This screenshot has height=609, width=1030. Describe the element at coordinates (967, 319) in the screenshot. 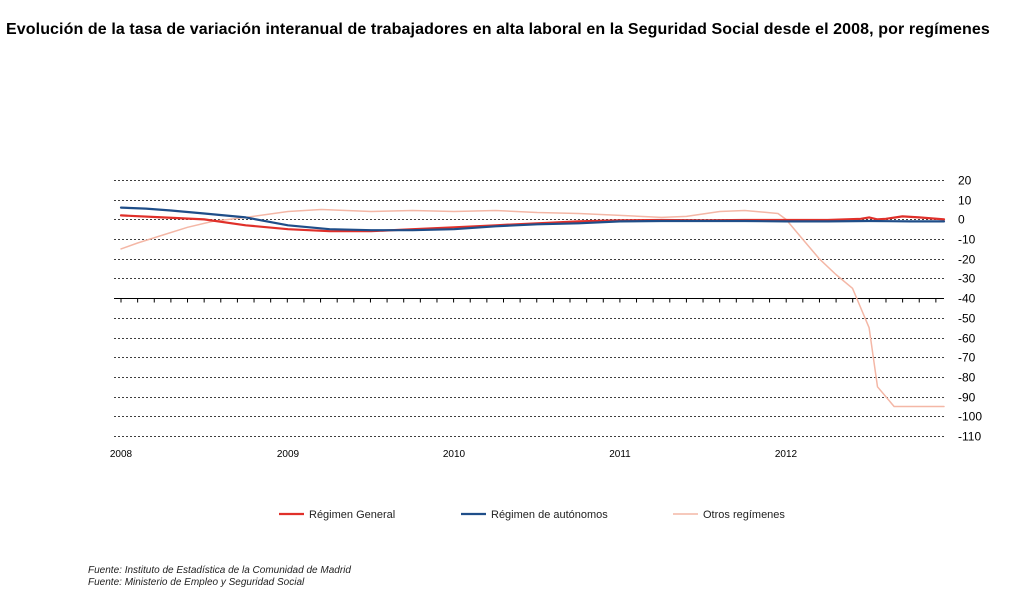

I see `y-tick-label: -50` at that location.